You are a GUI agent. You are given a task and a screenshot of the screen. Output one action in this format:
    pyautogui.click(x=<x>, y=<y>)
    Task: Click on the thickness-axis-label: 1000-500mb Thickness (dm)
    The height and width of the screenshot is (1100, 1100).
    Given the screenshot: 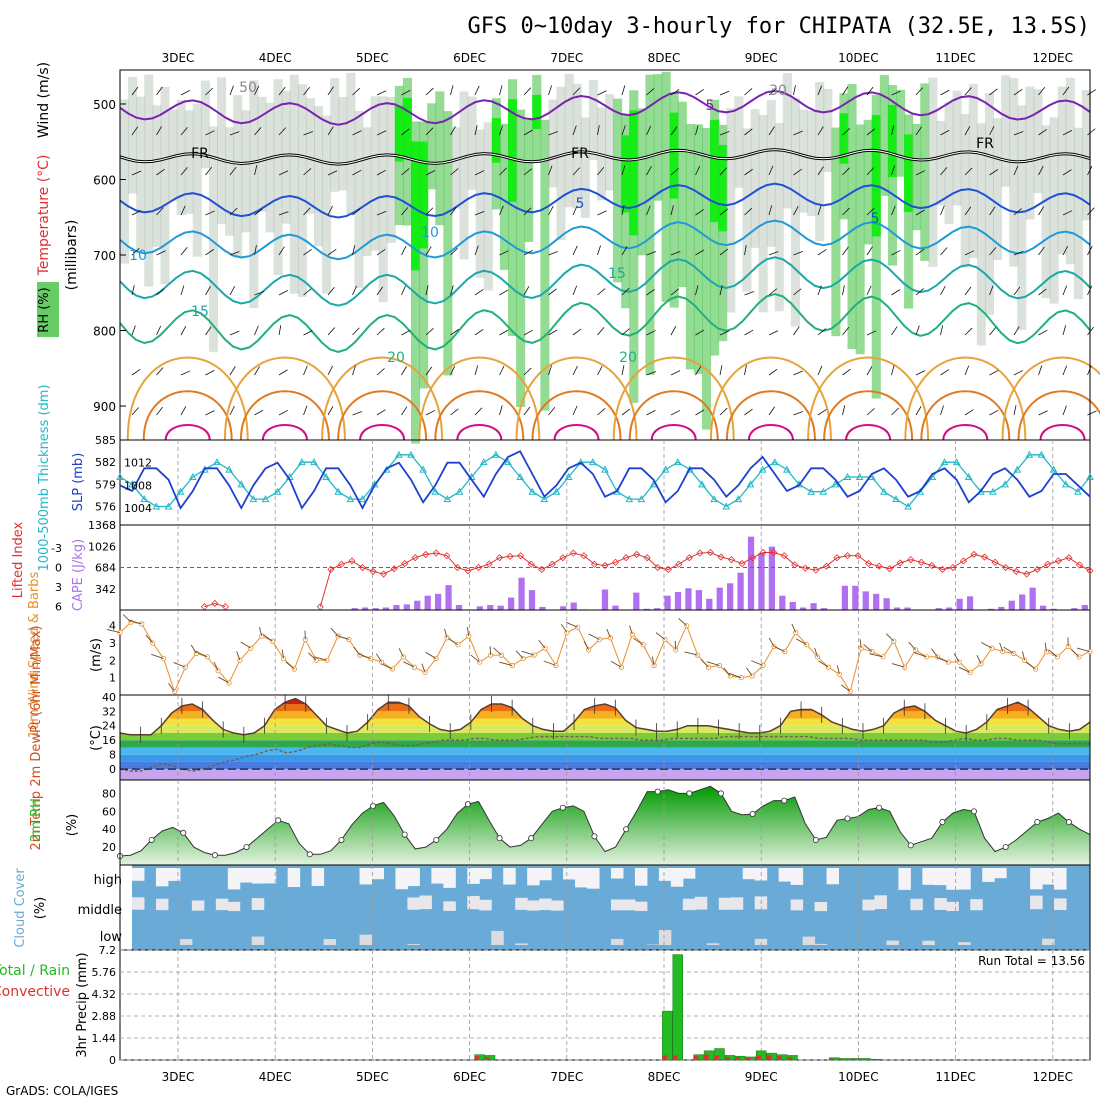 What is the action you would take?
    pyautogui.click(x=44, y=477)
    